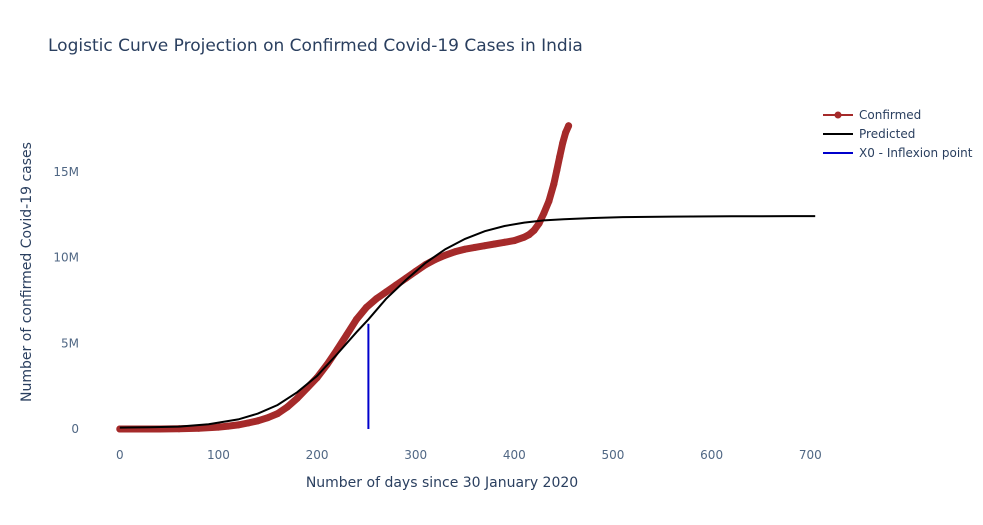 This screenshot has height=525, width=983. What do you see at coordinates (218, 455) in the screenshot?
I see `x-tick-label: 100` at bounding box center [218, 455].